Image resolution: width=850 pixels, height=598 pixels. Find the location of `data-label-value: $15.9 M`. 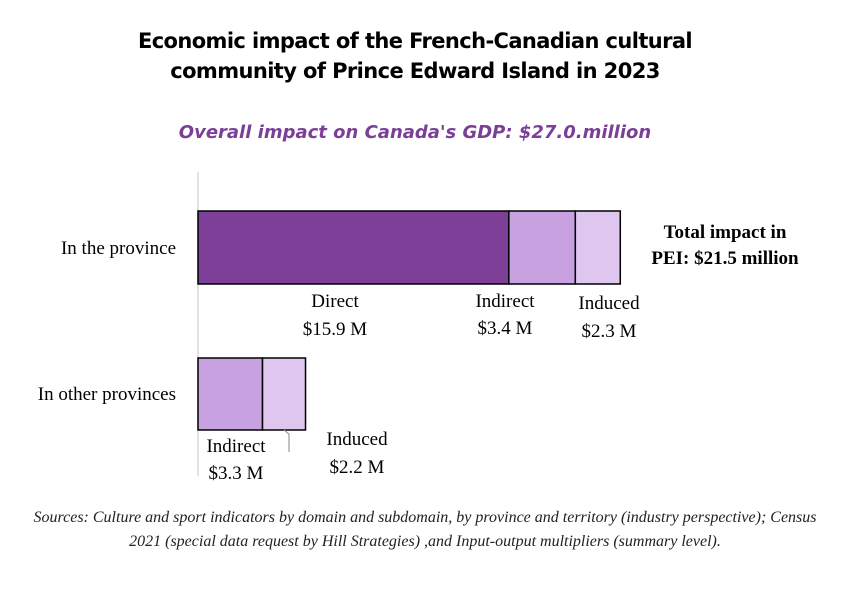

data-label-value: $15.9 M is located at coordinates (335, 329).